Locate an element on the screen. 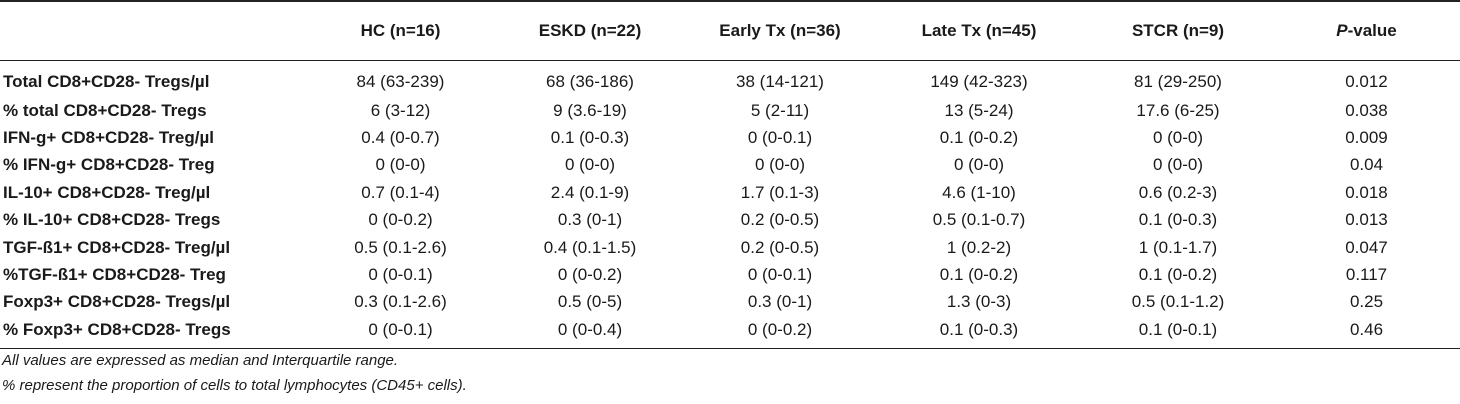  row-label: Total CD8+CD28- Tregs/µl is located at coordinates (106, 81).